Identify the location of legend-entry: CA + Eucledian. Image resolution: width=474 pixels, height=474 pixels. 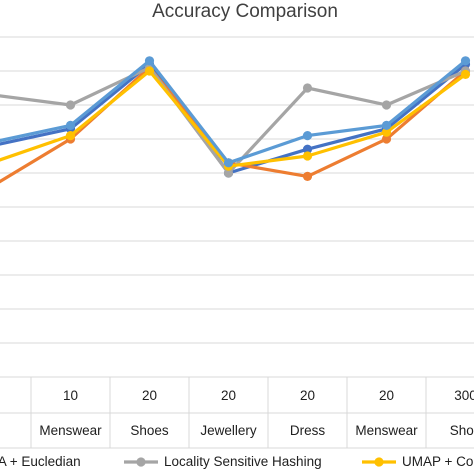
(40, 461).